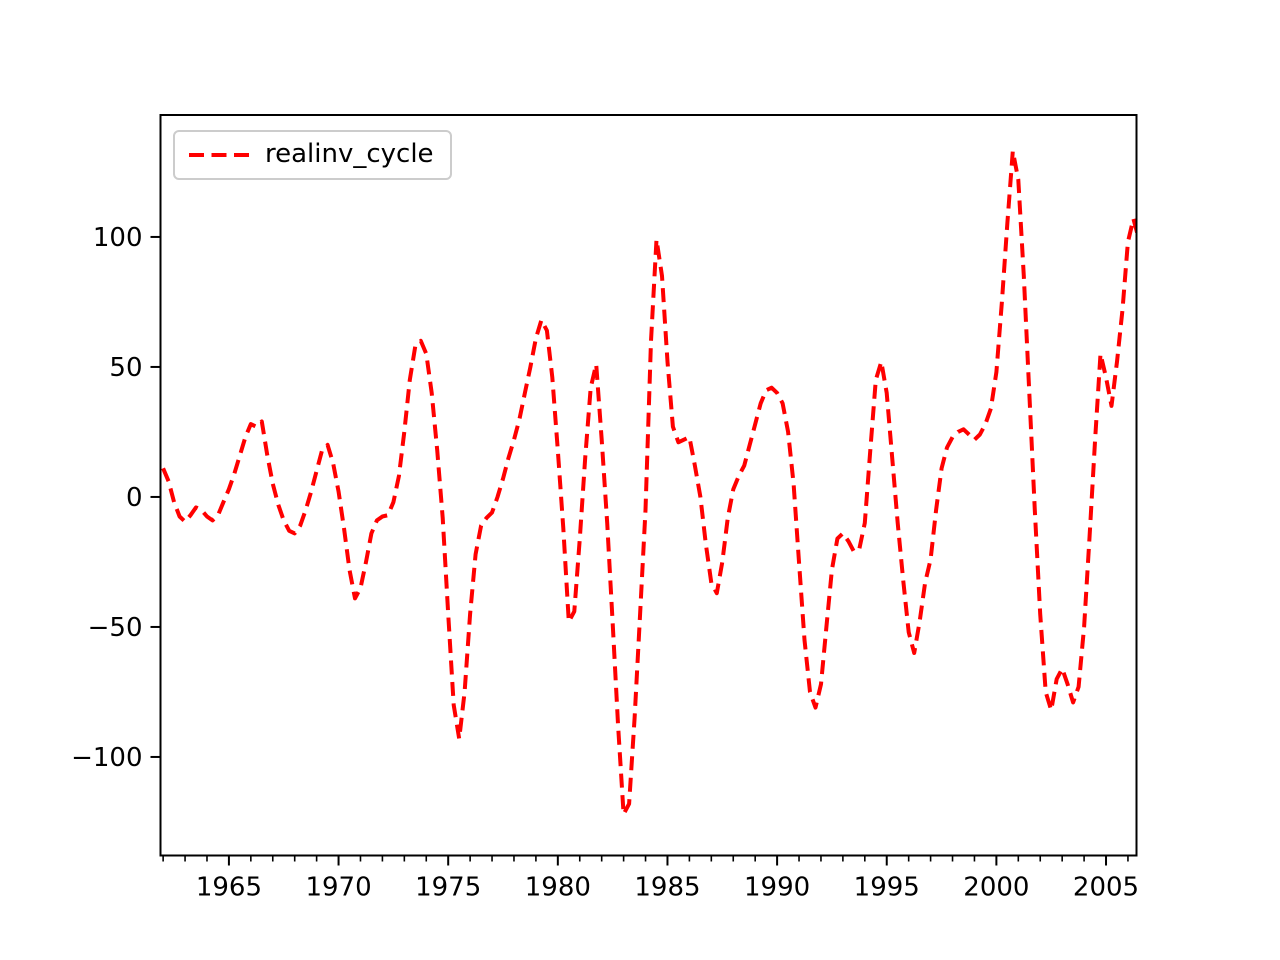  Describe the element at coordinates (134, 498) in the screenshot. I see `y-tick-label: 0` at that location.